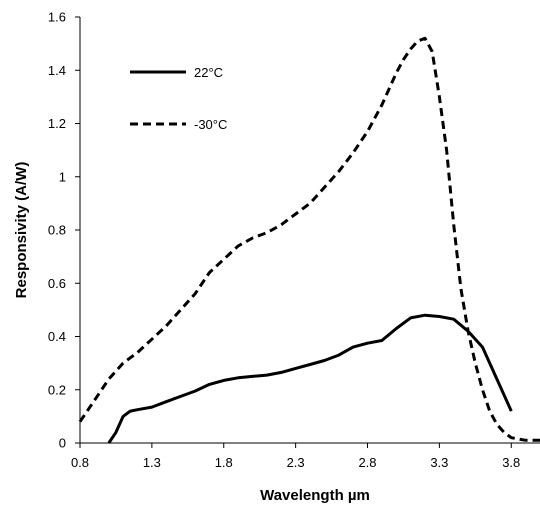 The height and width of the screenshot is (510, 540). Describe the element at coordinates (367, 462) in the screenshot. I see `x-tick-label: 2.8` at that location.